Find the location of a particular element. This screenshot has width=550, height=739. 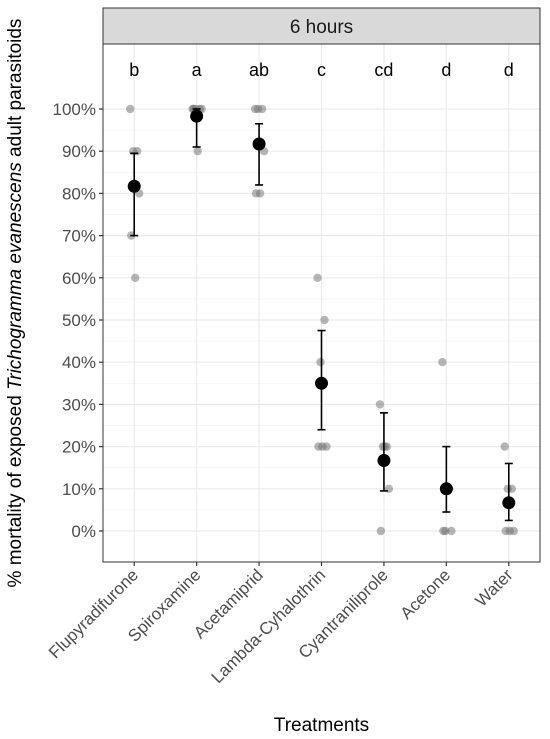

y-tick-label-50: 50% is located at coordinates (79, 320).